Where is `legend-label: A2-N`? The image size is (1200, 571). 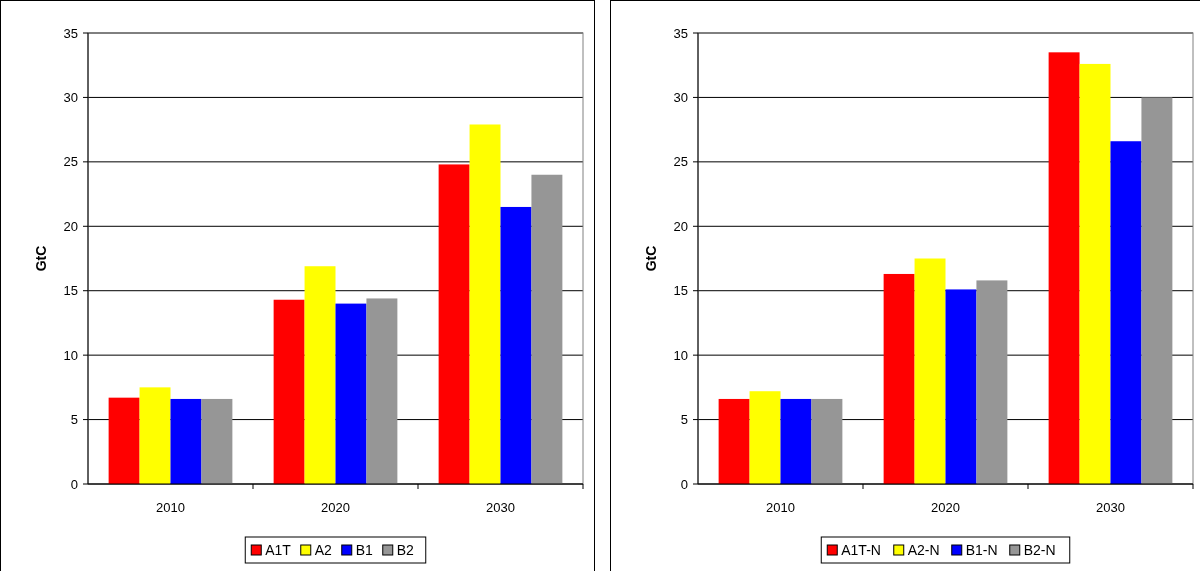 legend-label: A2-N is located at coordinates (923, 549).